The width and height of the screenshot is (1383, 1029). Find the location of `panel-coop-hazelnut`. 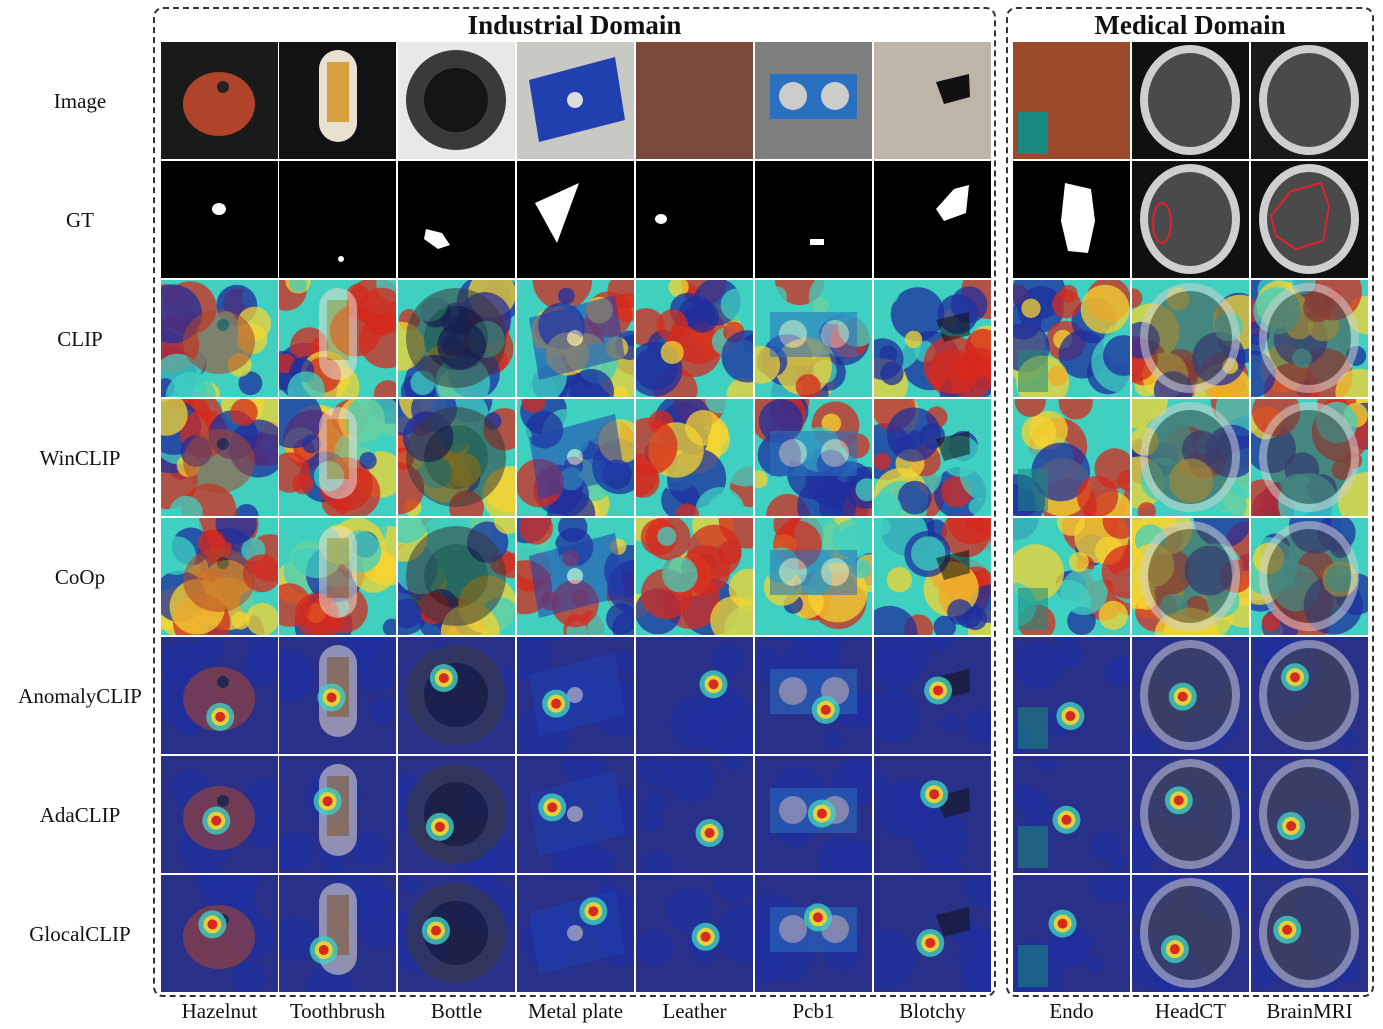

panel-coop-hazelnut is located at coordinates (219, 576).